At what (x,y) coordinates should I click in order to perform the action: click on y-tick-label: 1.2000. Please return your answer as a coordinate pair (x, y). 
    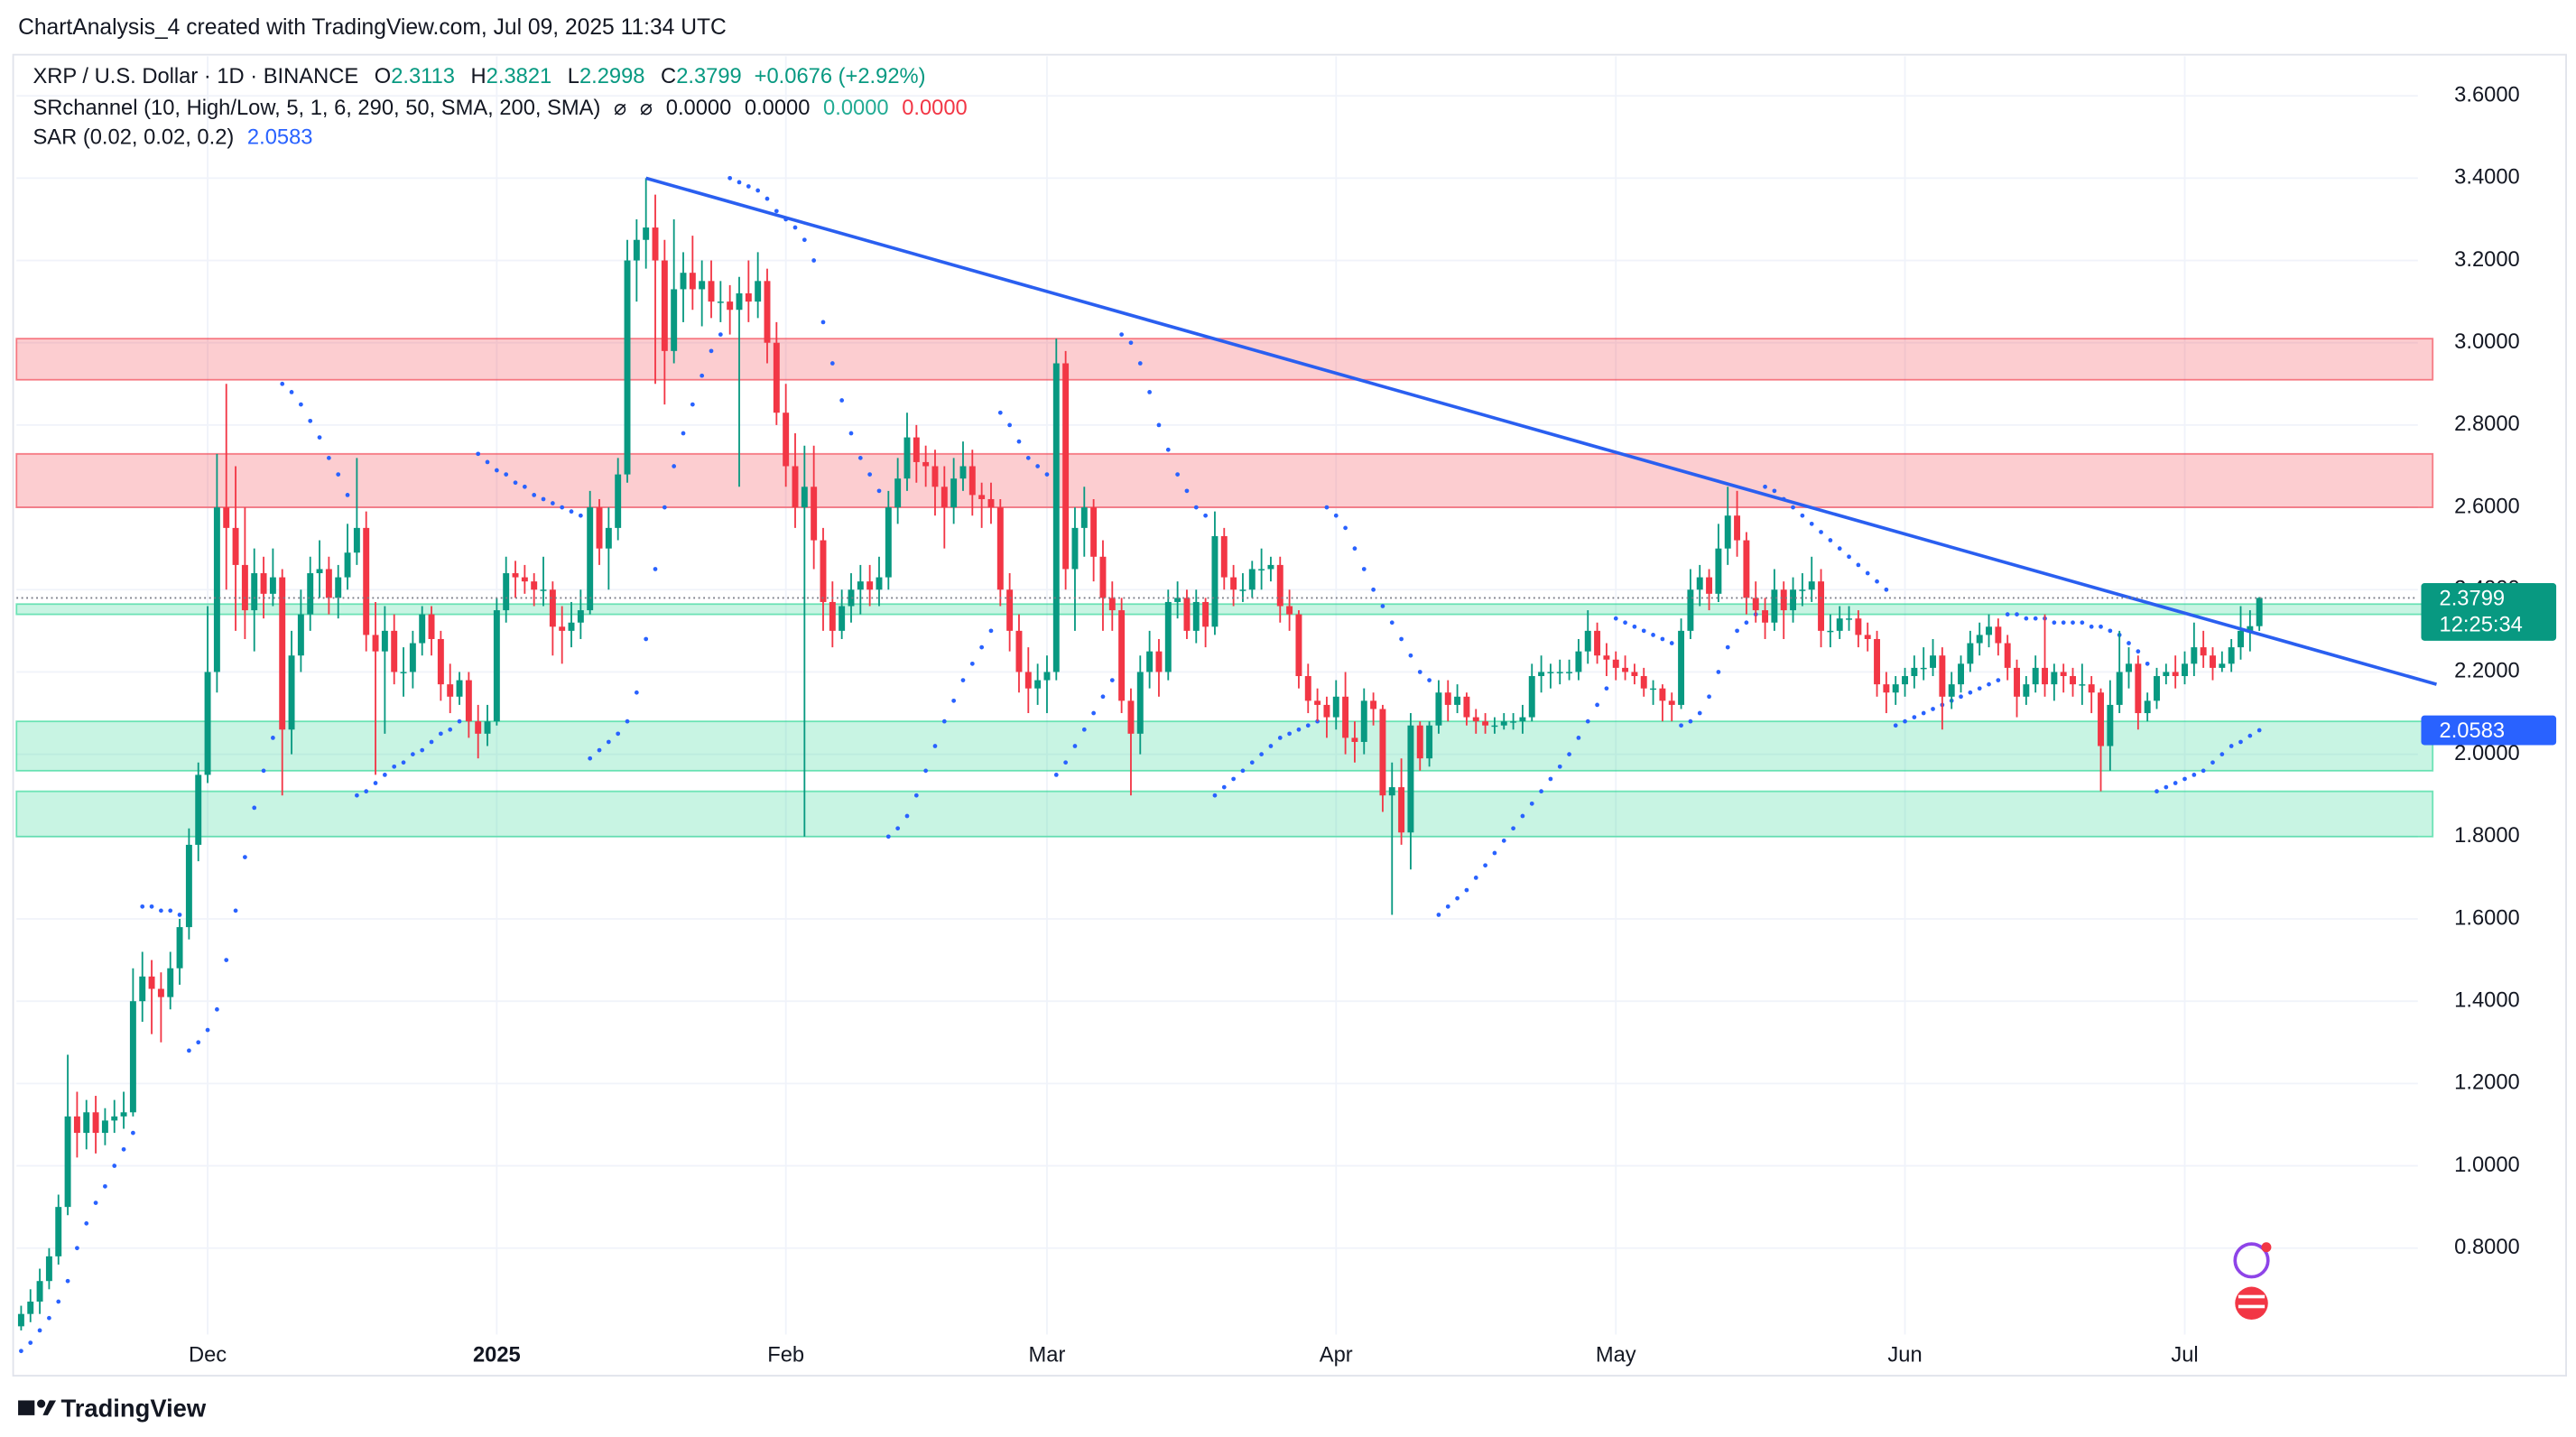
    Looking at the image, I should click on (2487, 1083).